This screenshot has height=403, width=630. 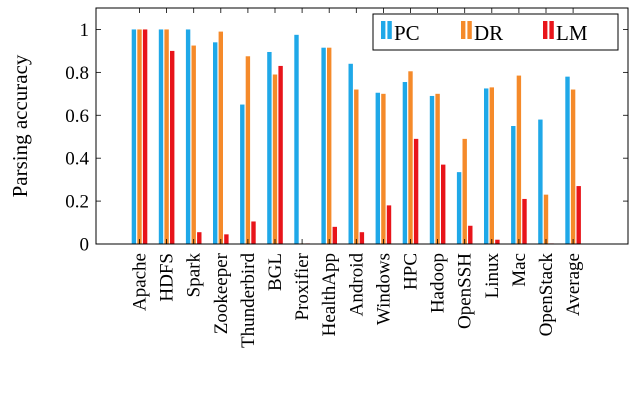 What do you see at coordinates (145, 137) in the screenshot?
I see `bar-lm-apache` at bounding box center [145, 137].